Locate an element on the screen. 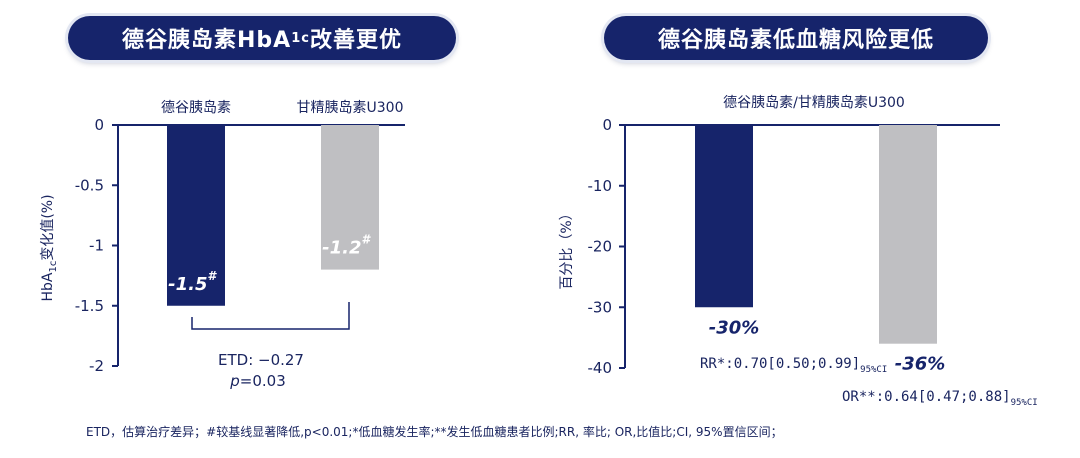 This screenshot has height=458, width=1080. etd-p-letter: p is located at coordinates (234, 381).